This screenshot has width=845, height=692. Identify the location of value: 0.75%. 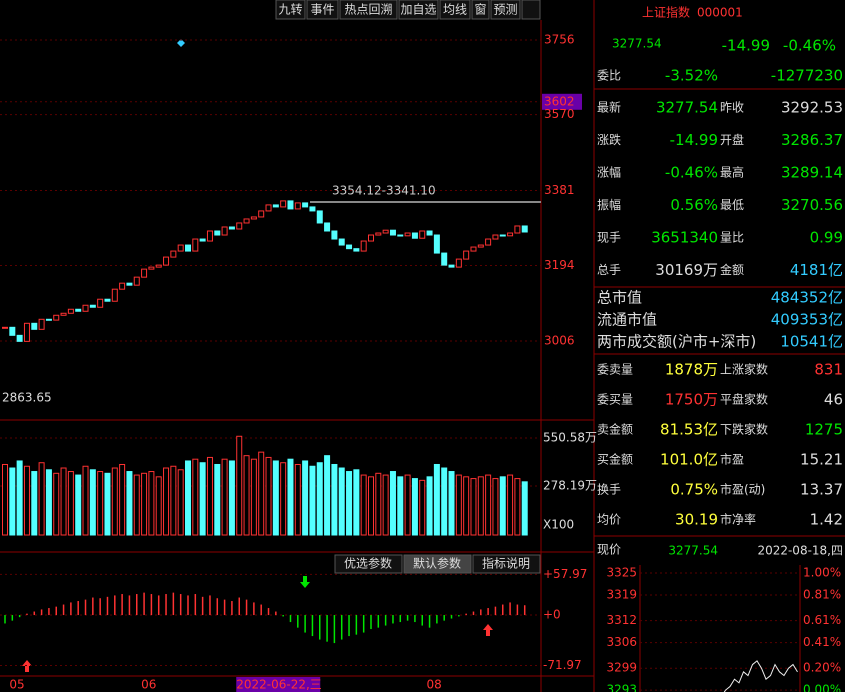
(694, 490).